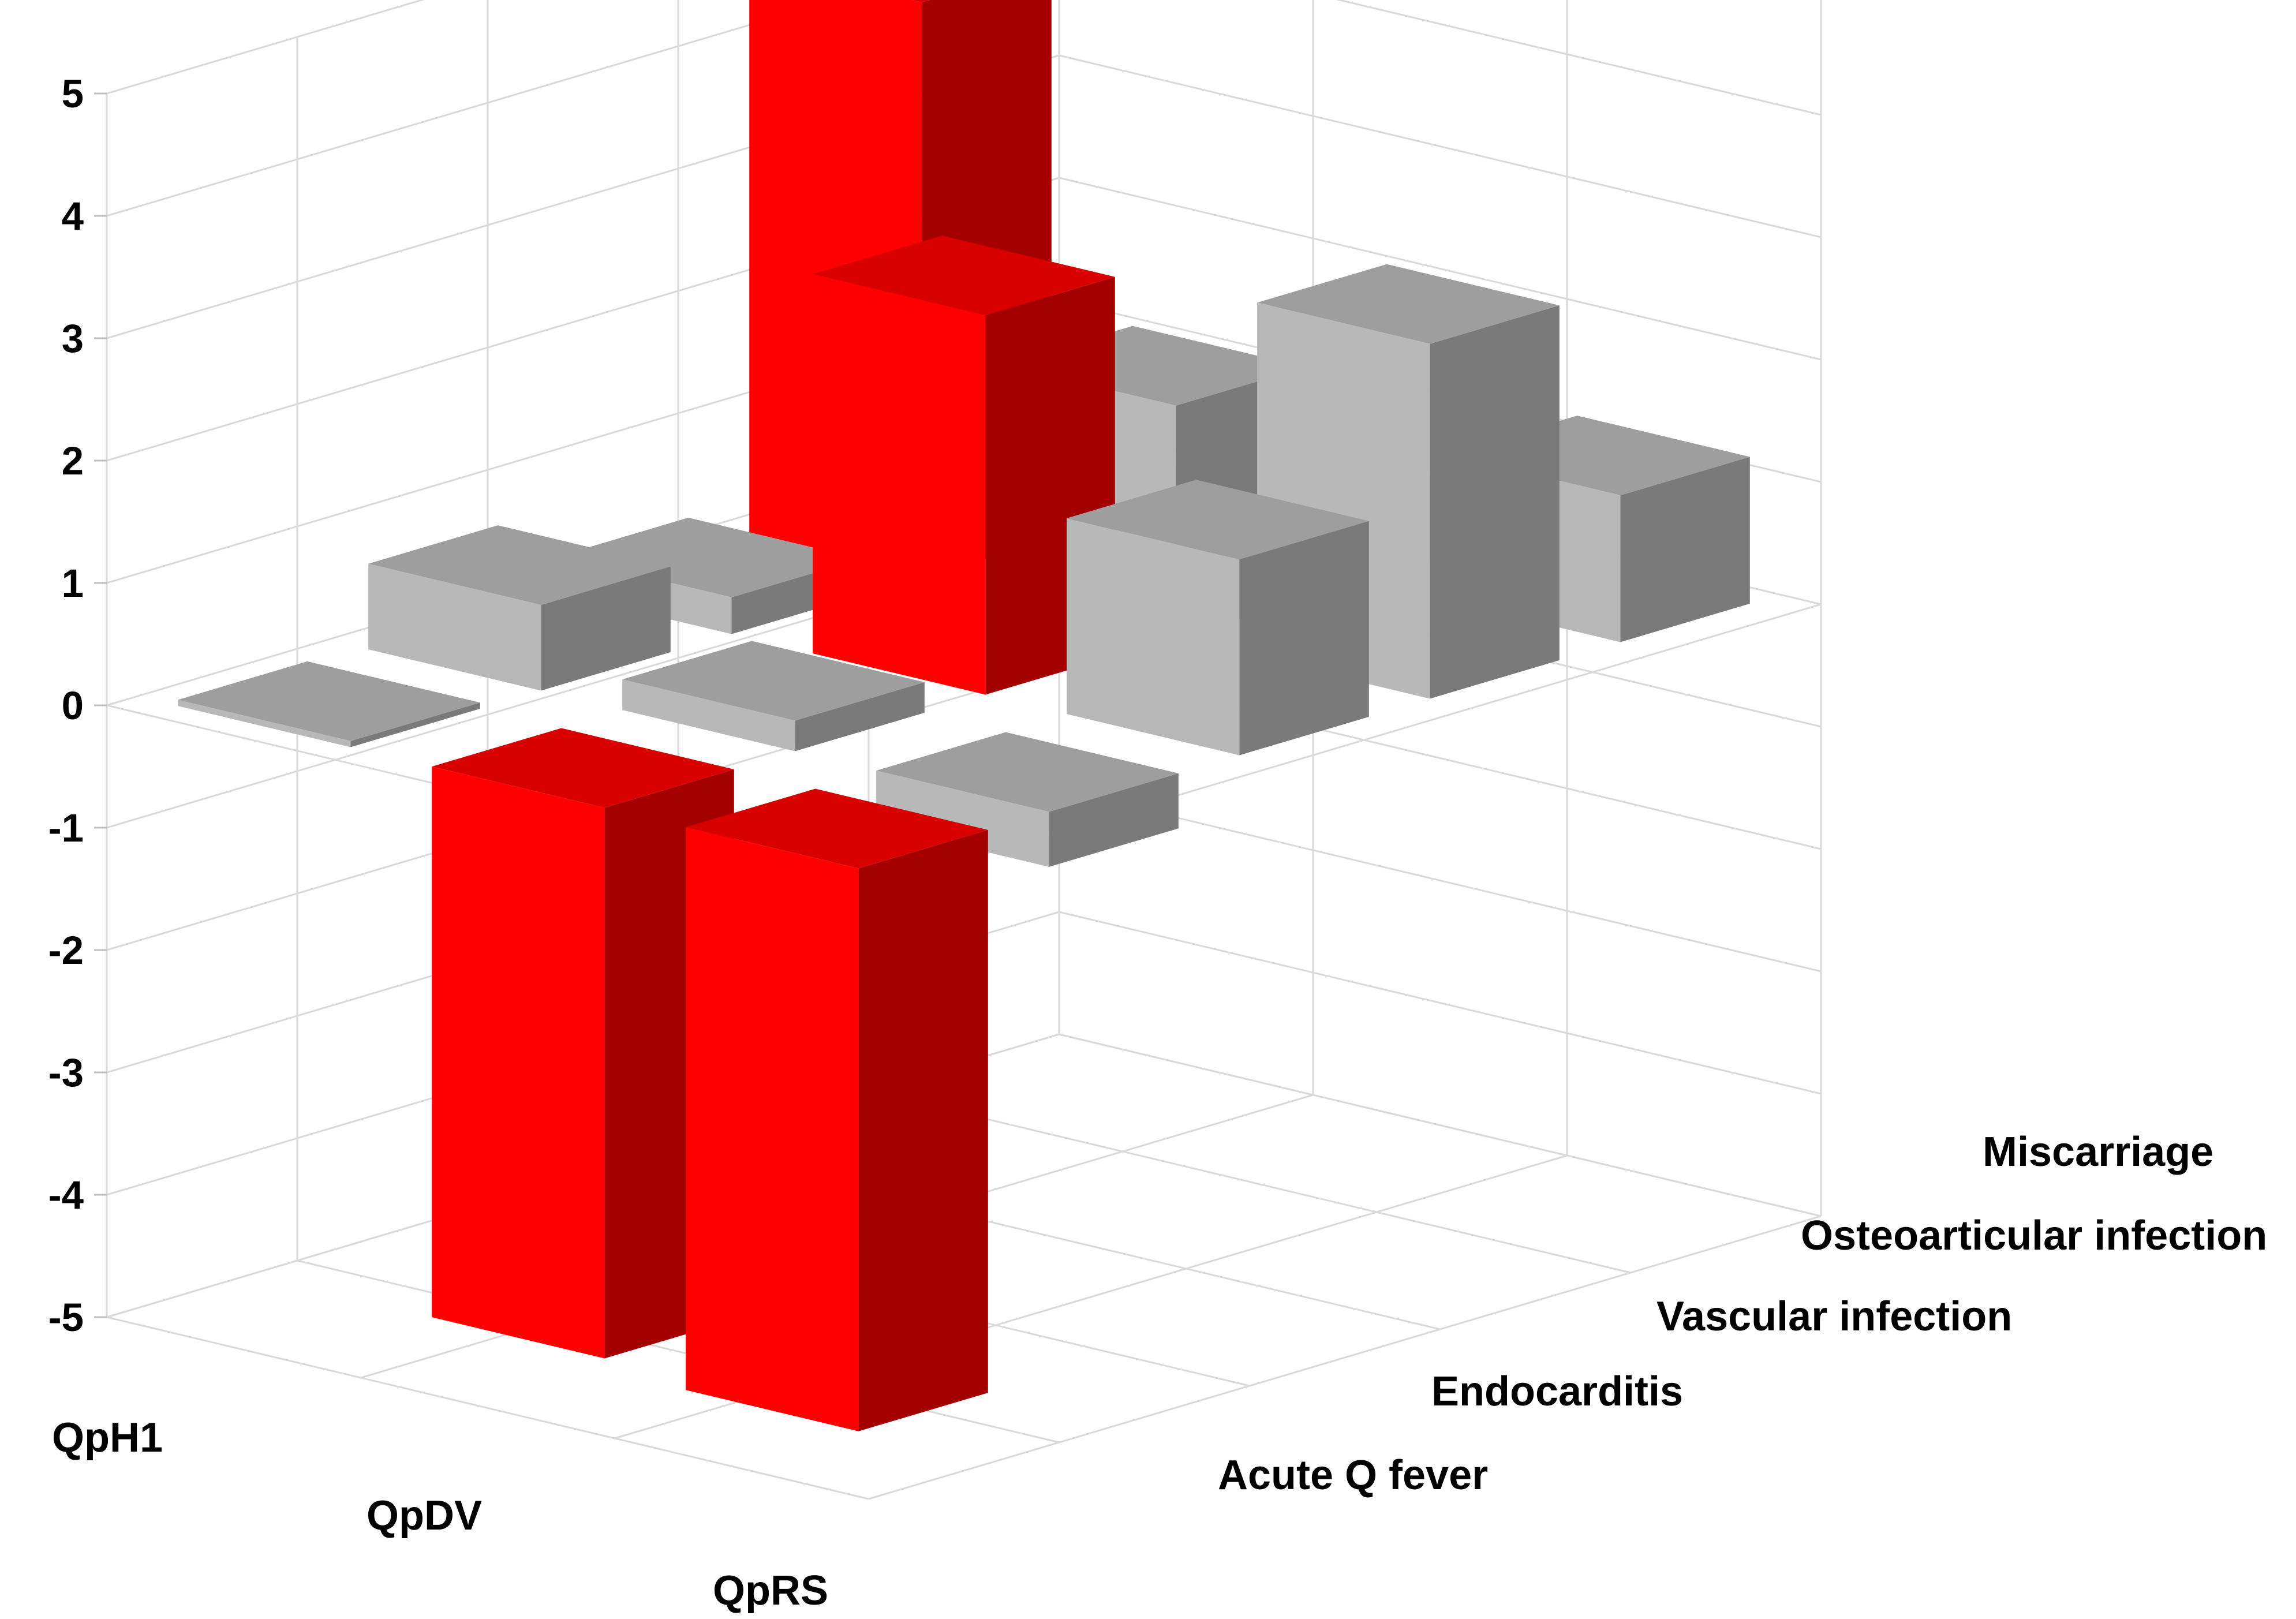  Describe the element at coordinates (66, 828) in the screenshot. I see `y-tick-label: -1` at that location.